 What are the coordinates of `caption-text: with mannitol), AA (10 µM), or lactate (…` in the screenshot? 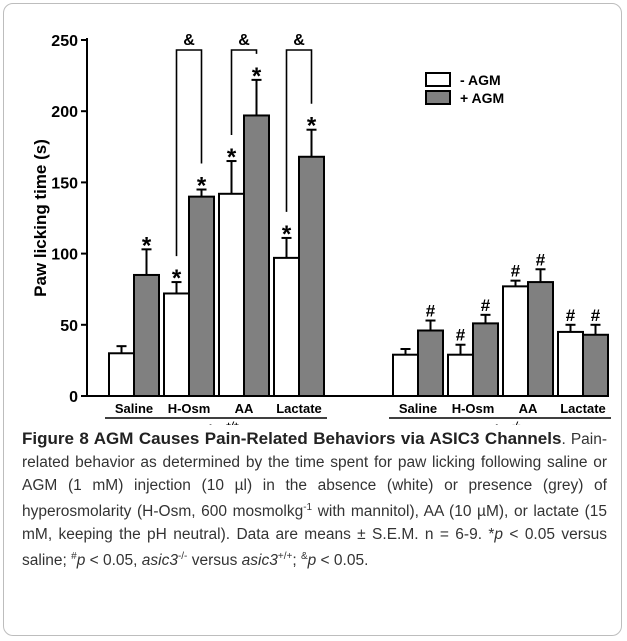 It's located at (314, 523).